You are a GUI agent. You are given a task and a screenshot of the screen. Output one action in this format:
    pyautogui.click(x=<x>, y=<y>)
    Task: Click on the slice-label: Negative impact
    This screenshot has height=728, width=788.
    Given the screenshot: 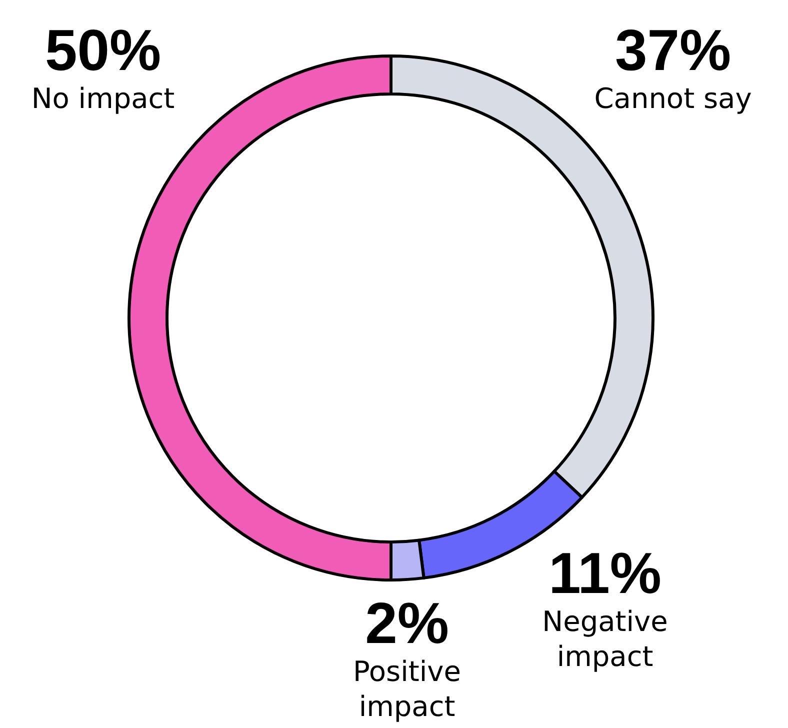 What is the action you would take?
    pyautogui.click(x=605, y=639)
    